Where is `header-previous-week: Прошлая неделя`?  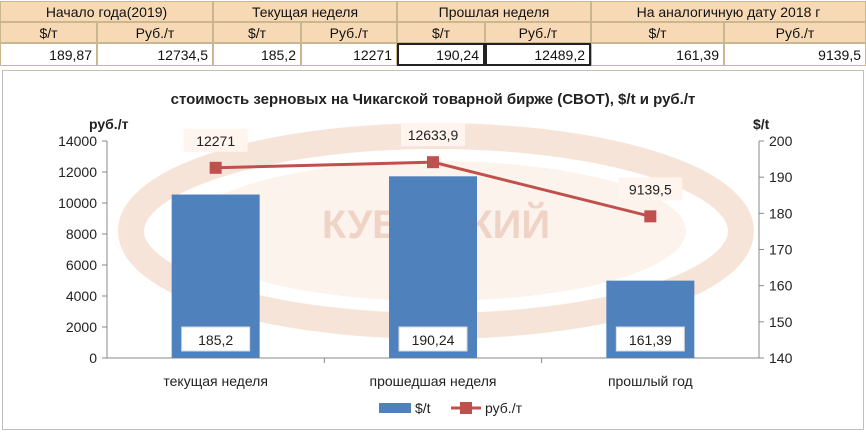
header-previous-week: Прошлая неделя is located at coordinates (494, 11).